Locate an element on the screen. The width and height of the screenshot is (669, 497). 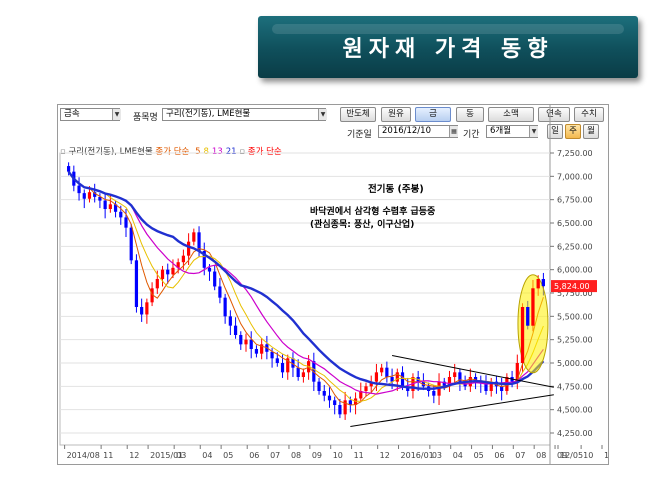
x-tick-label: 2015/01 is located at coordinates (166, 455).